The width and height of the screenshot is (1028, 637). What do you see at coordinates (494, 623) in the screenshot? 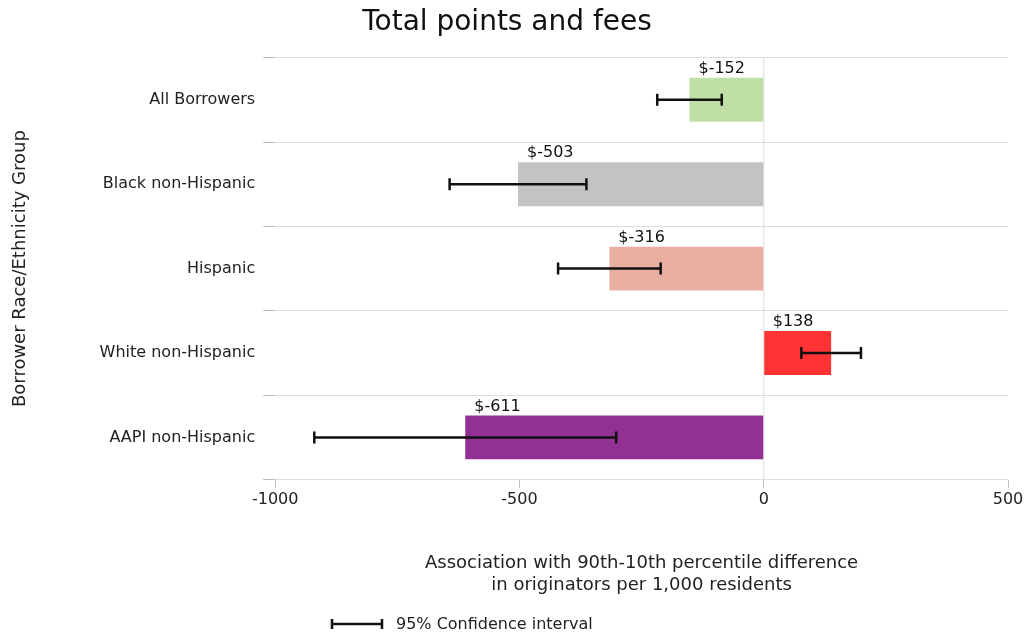
I see `text: 95% Confidence interval` at bounding box center [494, 623].